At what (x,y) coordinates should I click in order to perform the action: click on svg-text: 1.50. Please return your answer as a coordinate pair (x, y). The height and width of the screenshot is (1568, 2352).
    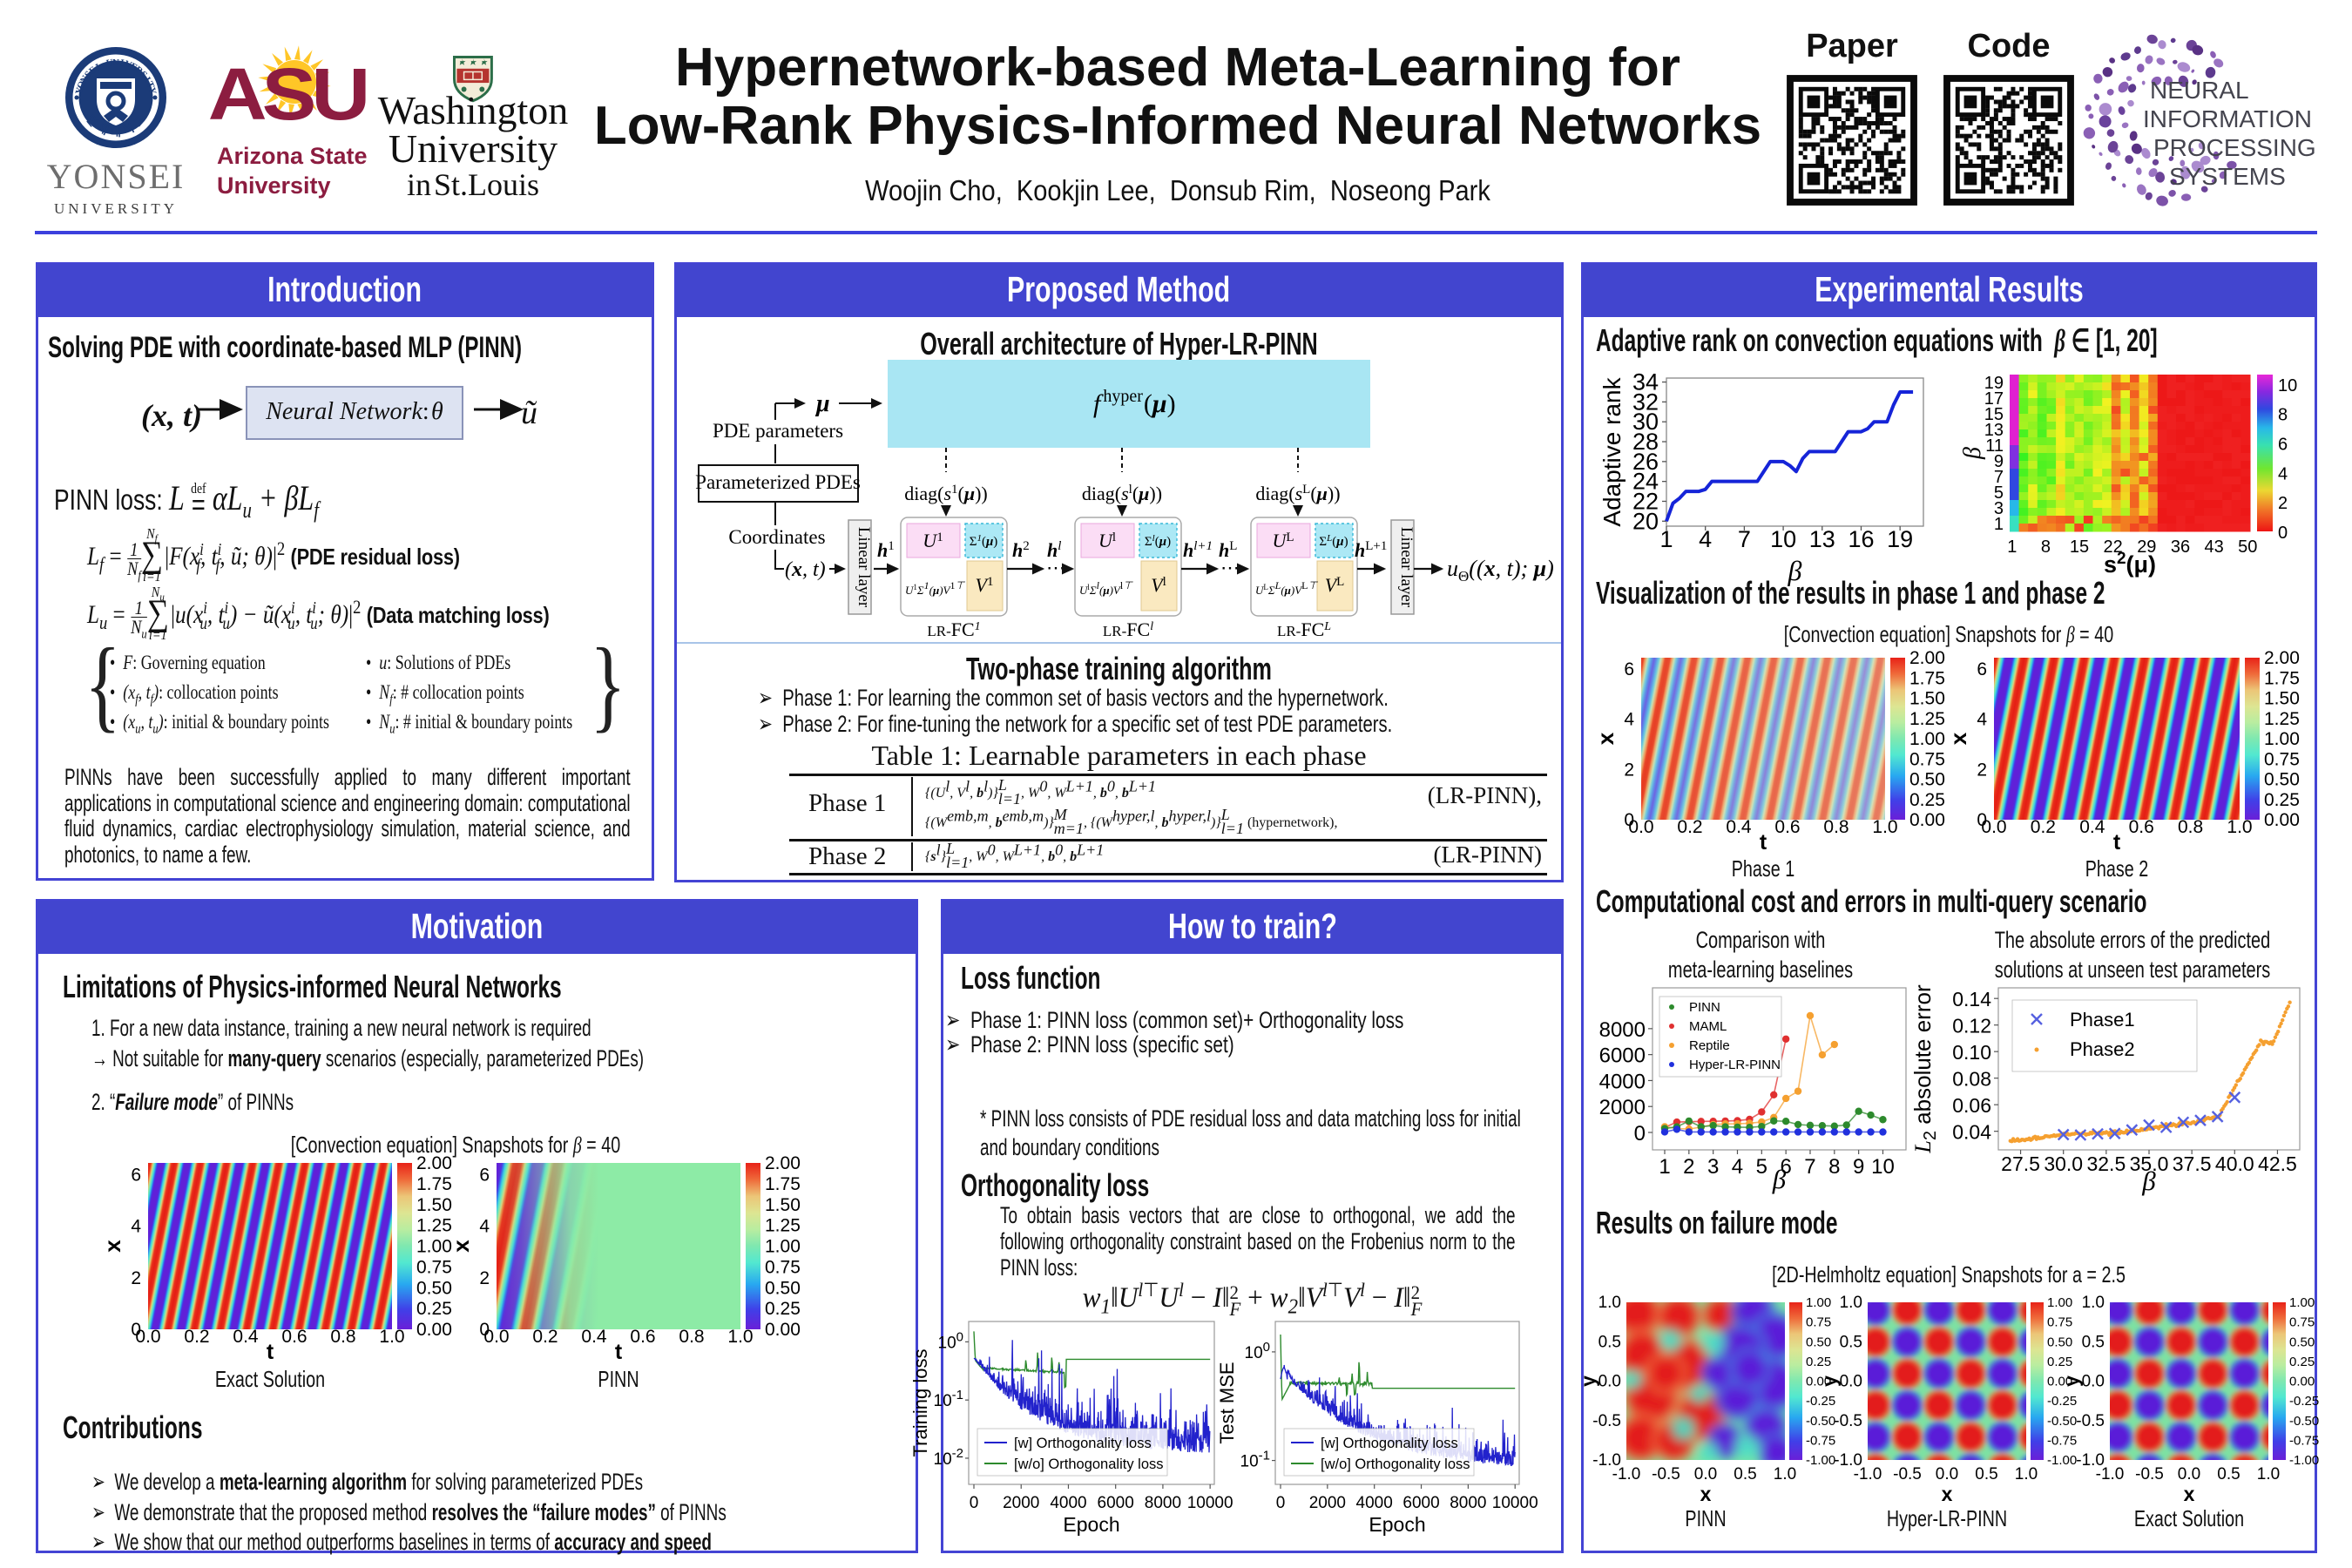
    Looking at the image, I should click on (2282, 699).